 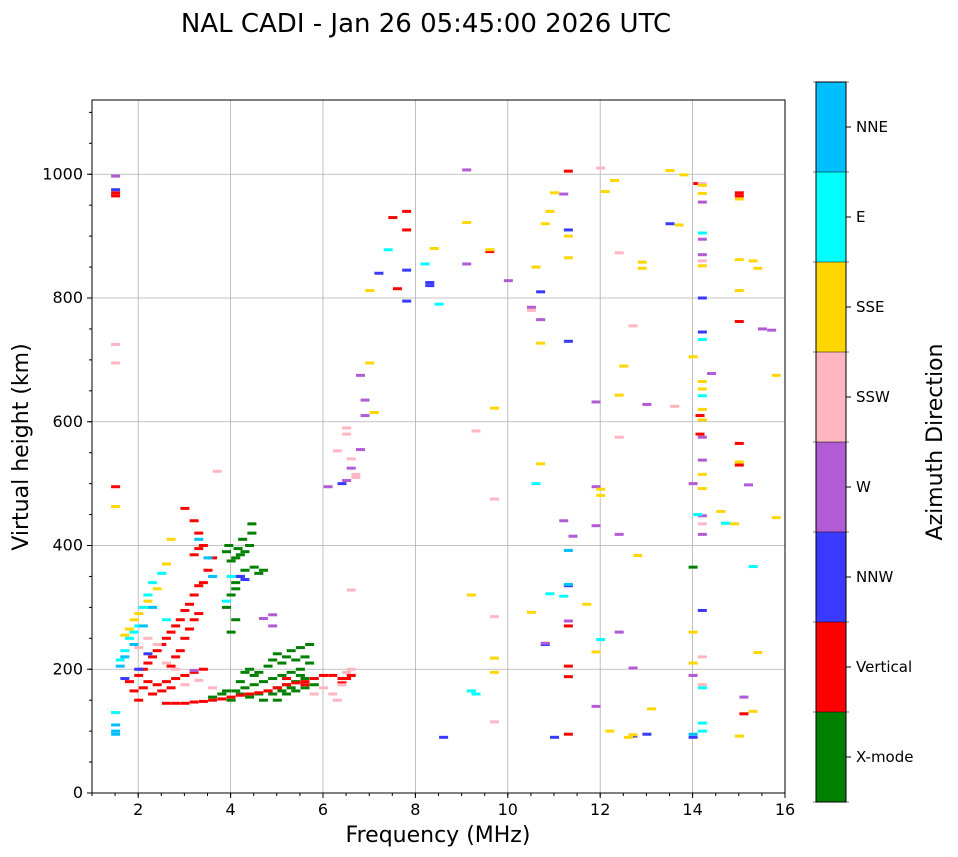 What do you see at coordinates (62, 173) in the screenshot?
I see `y-tick-label: 1000` at bounding box center [62, 173].